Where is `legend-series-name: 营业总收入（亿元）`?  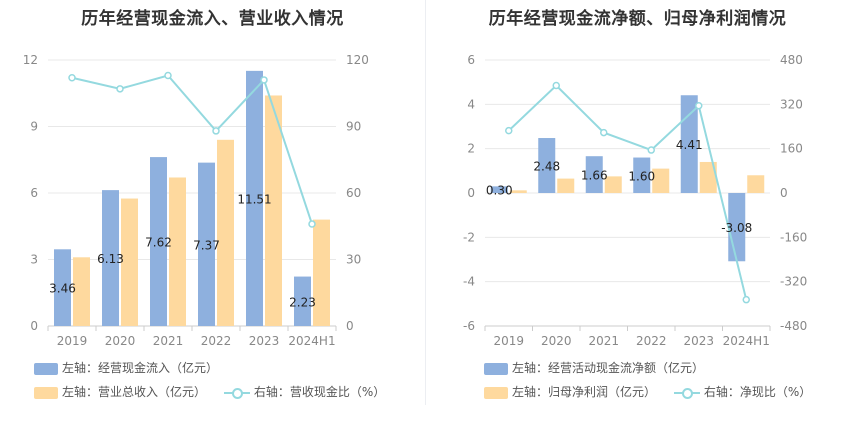 legend-series-name: 营业总收入（亿元） is located at coordinates (152, 392).